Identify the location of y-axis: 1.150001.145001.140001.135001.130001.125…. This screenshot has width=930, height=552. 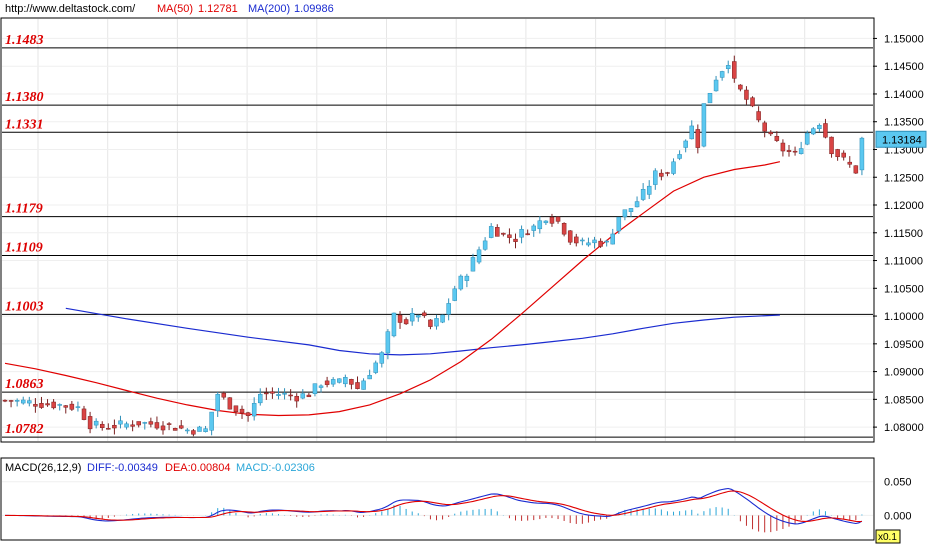
(898, 233).